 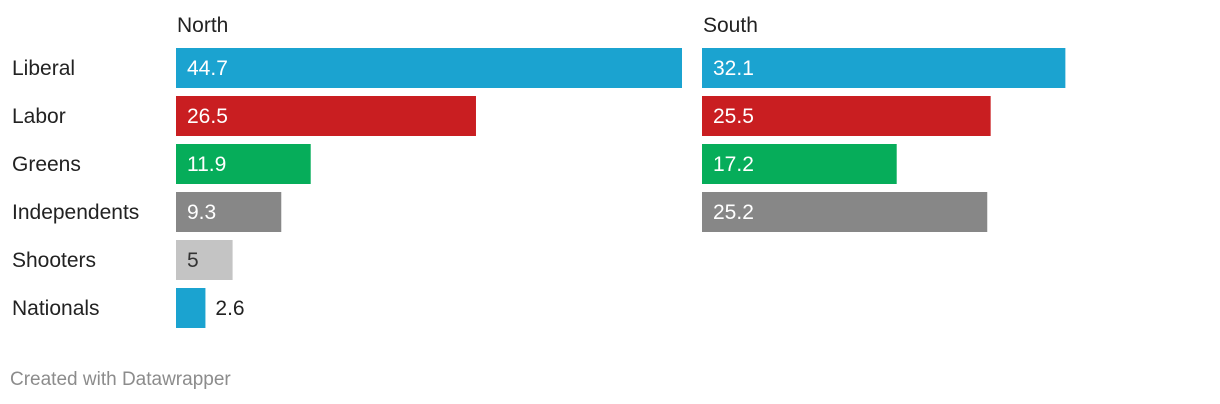 I want to click on bar-south-greens, so click(x=799, y=164).